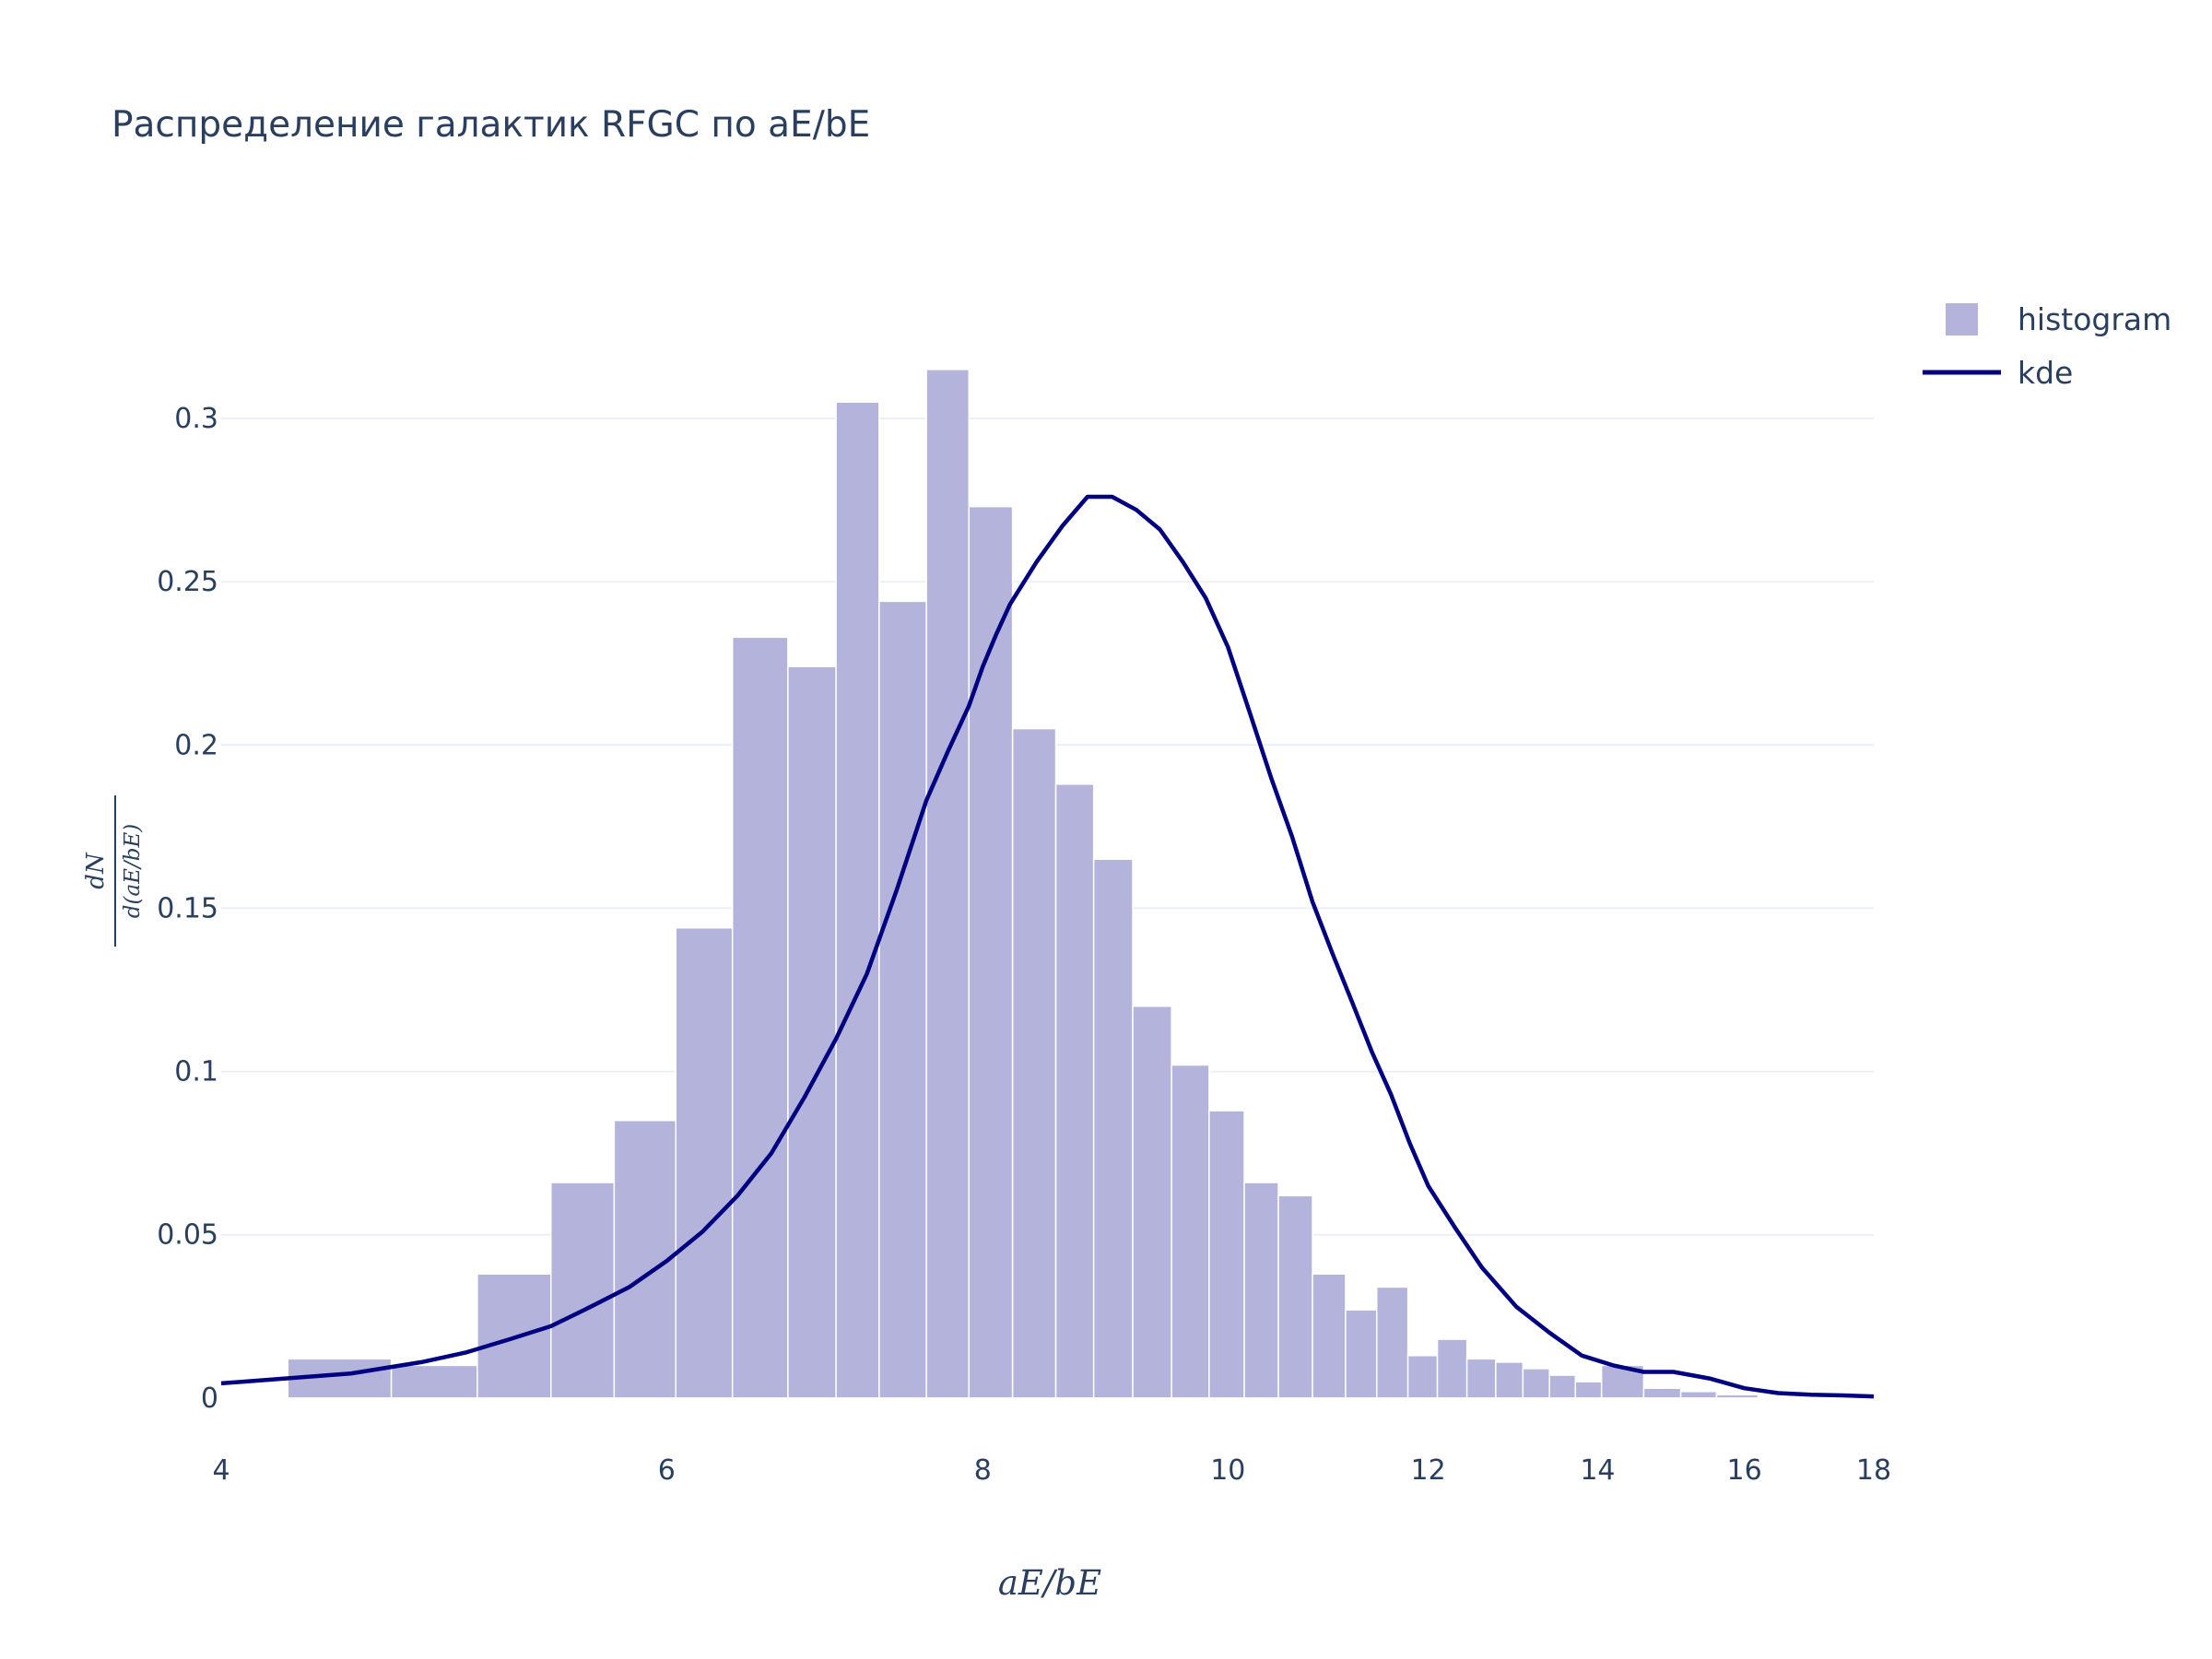 Image resolution: width=2212 pixels, height=1659 pixels. What do you see at coordinates (667, 1470) in the screenshot?
I see `x-tick-label: 6` at bounding box center [667, 1470].